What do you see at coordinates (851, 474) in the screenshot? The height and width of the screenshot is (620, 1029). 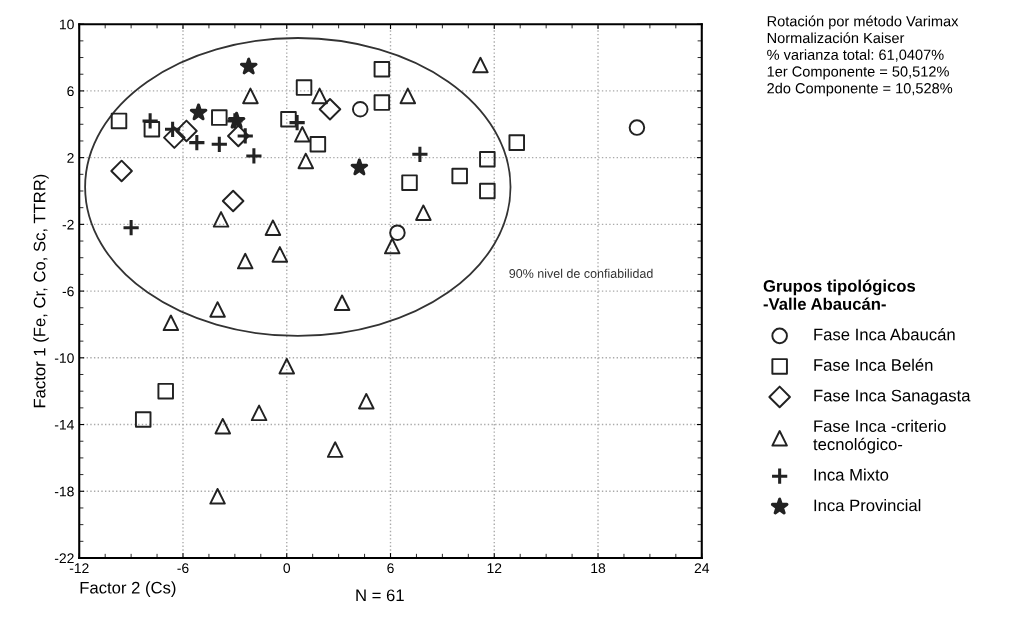 I see `legend-label: Inca Mixto` at bounding box center [851, 474].